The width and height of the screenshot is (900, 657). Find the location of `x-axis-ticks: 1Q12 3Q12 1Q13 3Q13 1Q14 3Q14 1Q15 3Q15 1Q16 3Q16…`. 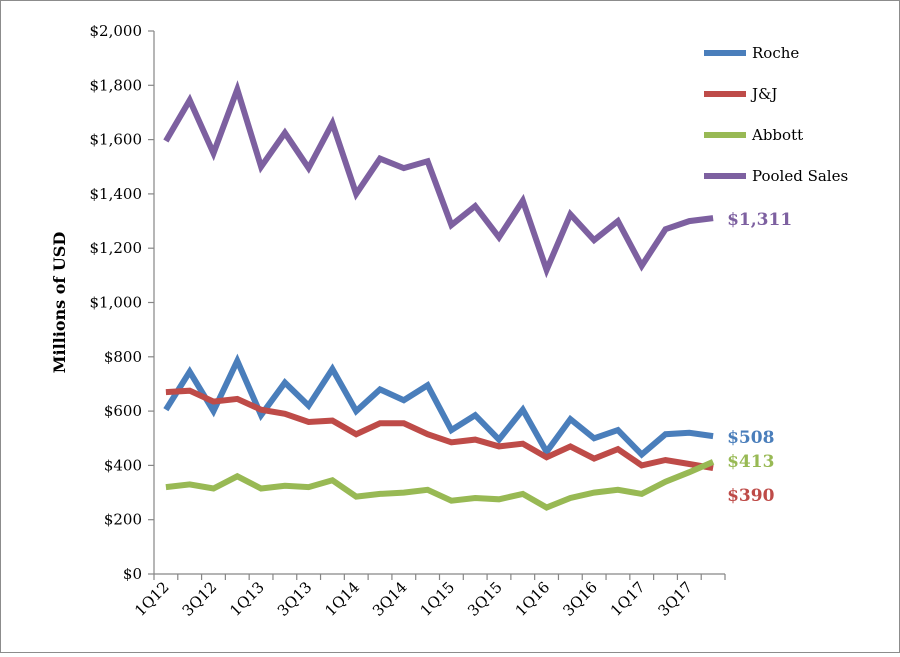

x-axis-ticks: 1Q12 3Q12 1Q13 3Q13 1Q14 3Q14 1Q15 3Q15 1Q16 3Q16… is located at coordinates (428, 597).